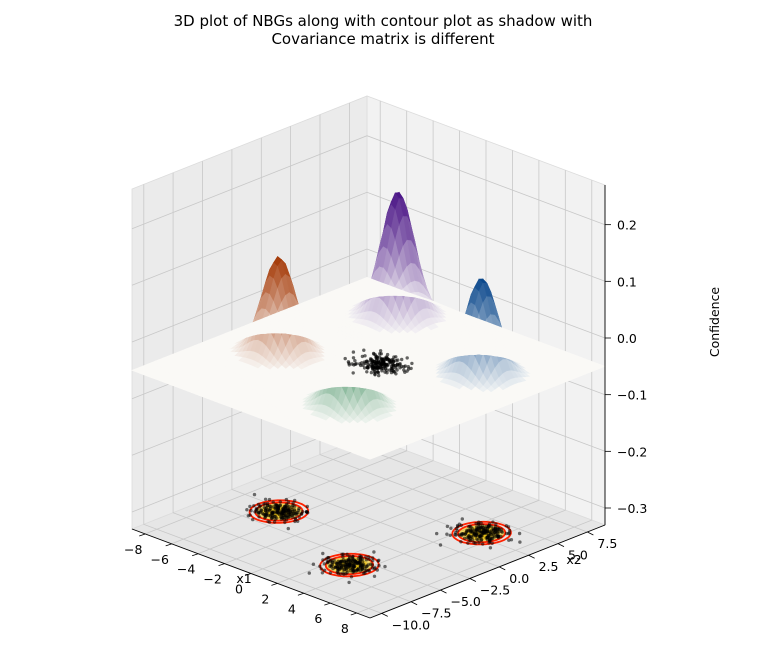  What do you see at coordinates (378, 363) in the screenshot?
I see `surface-points` at bounding box center [378, 363].